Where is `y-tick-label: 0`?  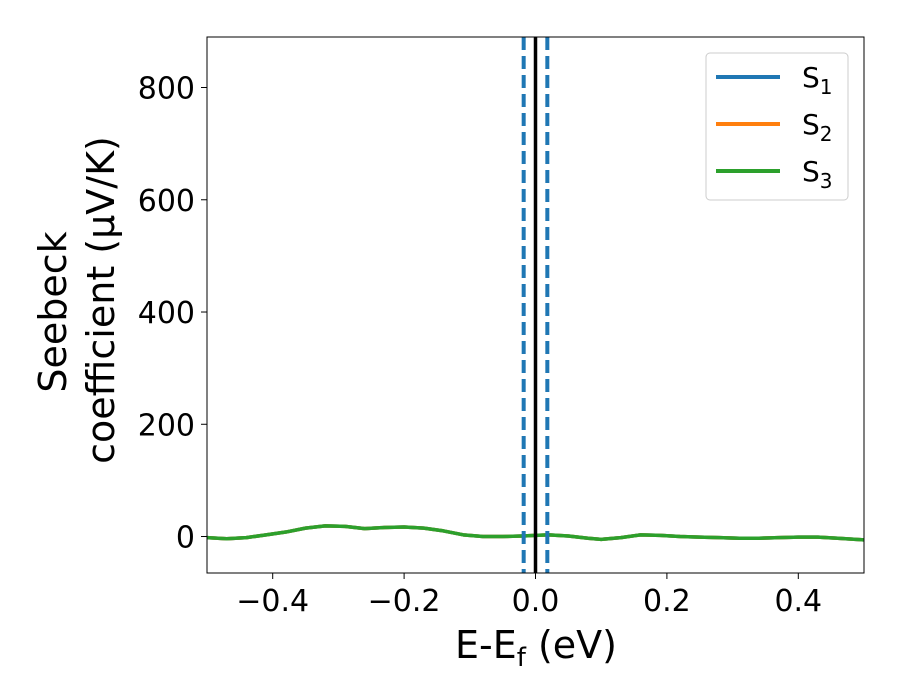
y-tick-label: 0 is located at coordinates (185, 538).